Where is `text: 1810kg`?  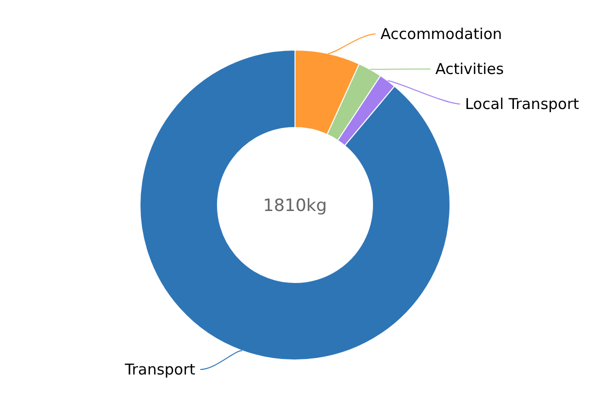 text: 1810kg is located at coordinates (295, 206).